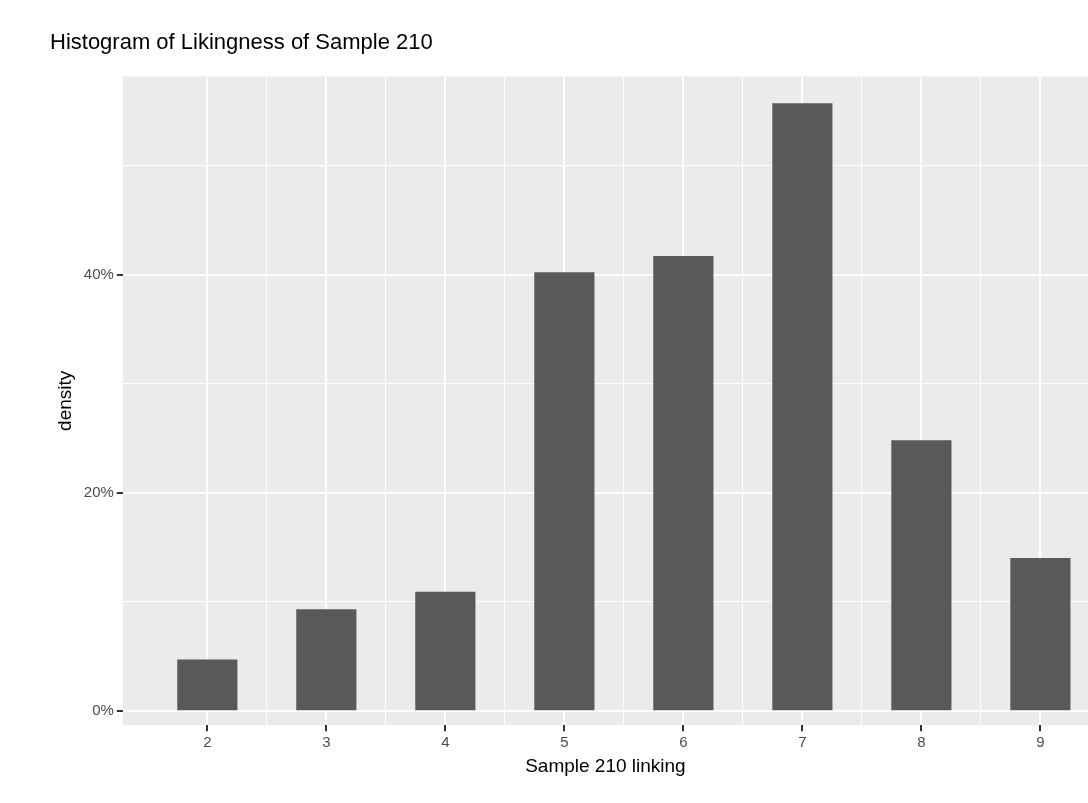 This screenshot has width=1088, height=803. What do you see at coordinates (207, 742) in the screenshot?
I see `x-tick-label: 2` at bounding box center [207, 742].